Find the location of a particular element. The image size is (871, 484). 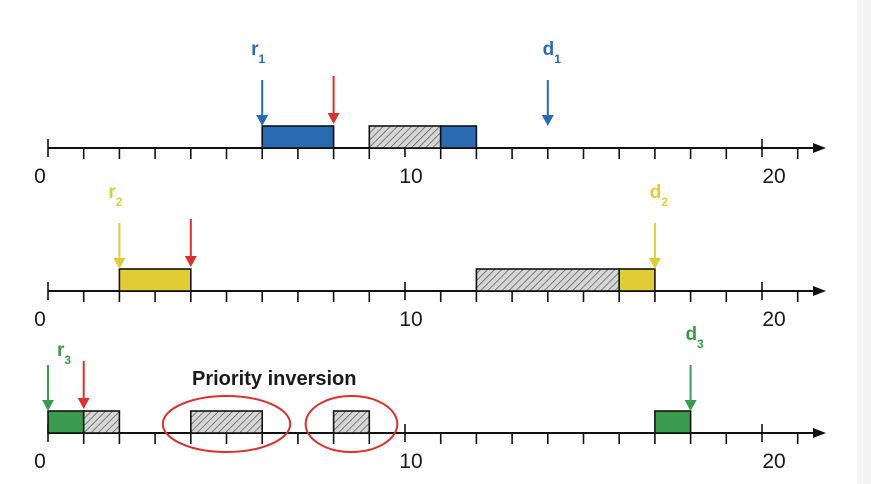

priority-inversion-caption: Priority inversion is located at coordinates (274, 379).